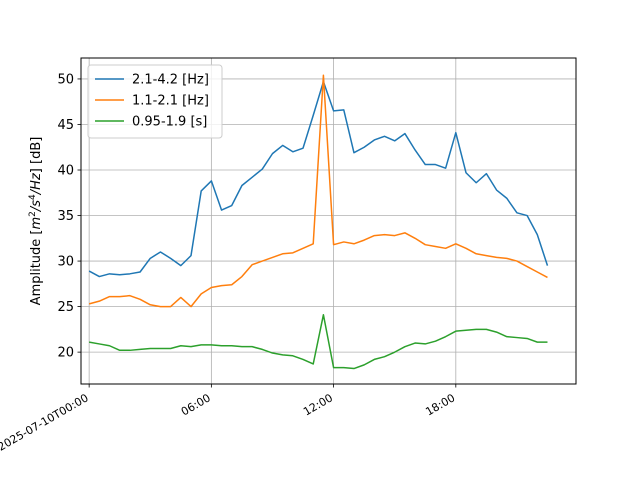 The width and height of the screenshot is (640, 485). I want to click on legend-label: 1.1-2.1 [Hz], so click(170, 101).